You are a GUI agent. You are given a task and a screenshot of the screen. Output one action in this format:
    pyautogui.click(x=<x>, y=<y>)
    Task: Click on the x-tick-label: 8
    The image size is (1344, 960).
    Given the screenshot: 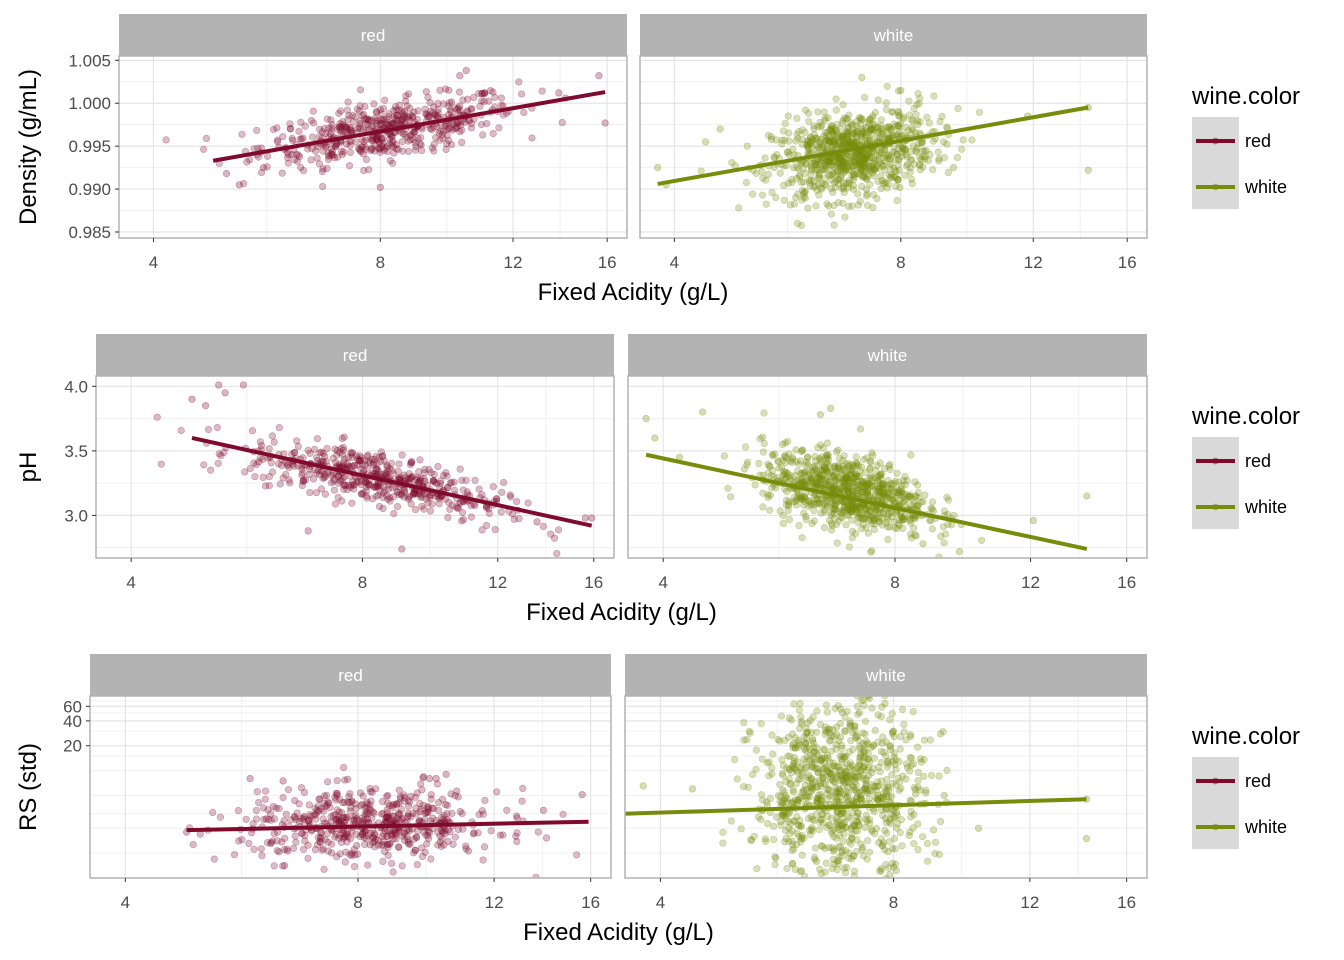 What is the action you would take?
    pyautogui.click(x=893, y=902)
    